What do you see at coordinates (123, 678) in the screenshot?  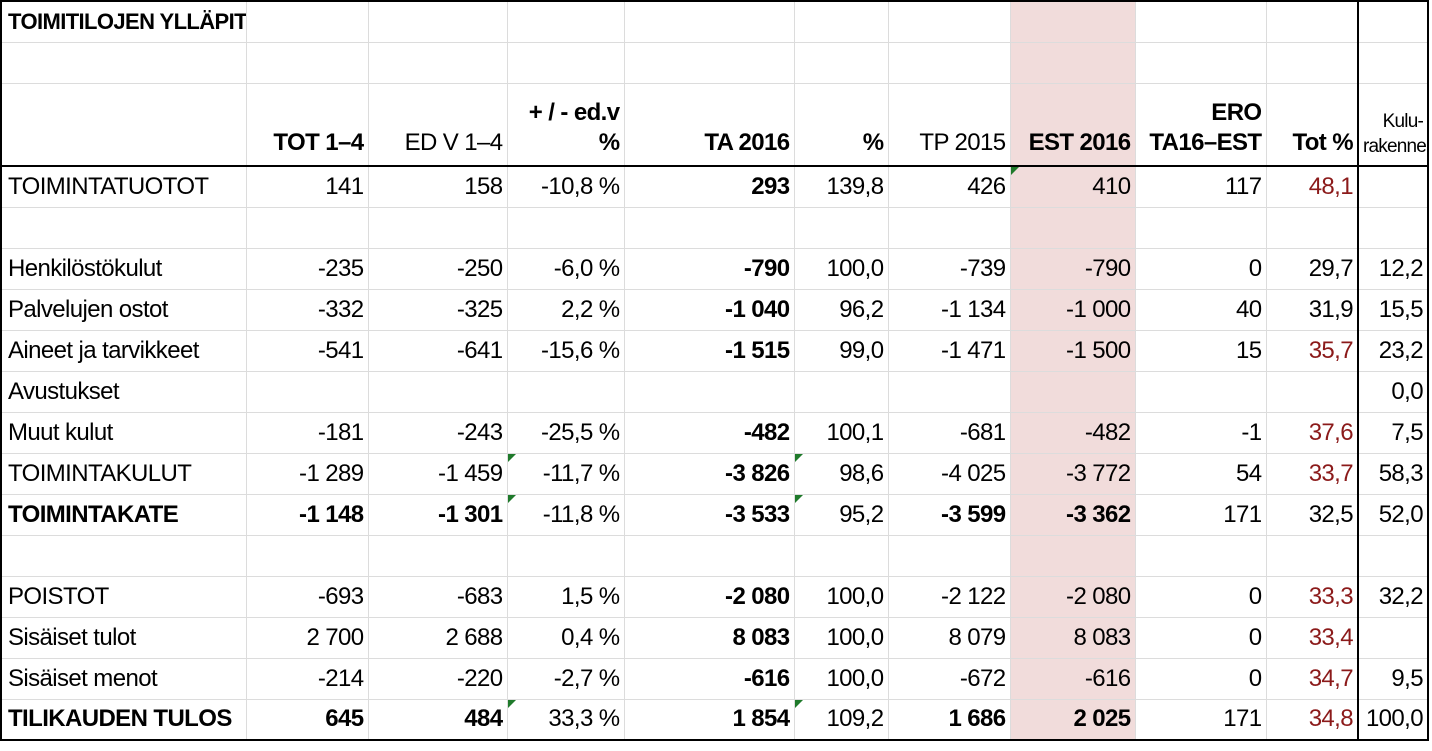 I see `row-label: Sisäiset menot` at bounding box center [123, 678].